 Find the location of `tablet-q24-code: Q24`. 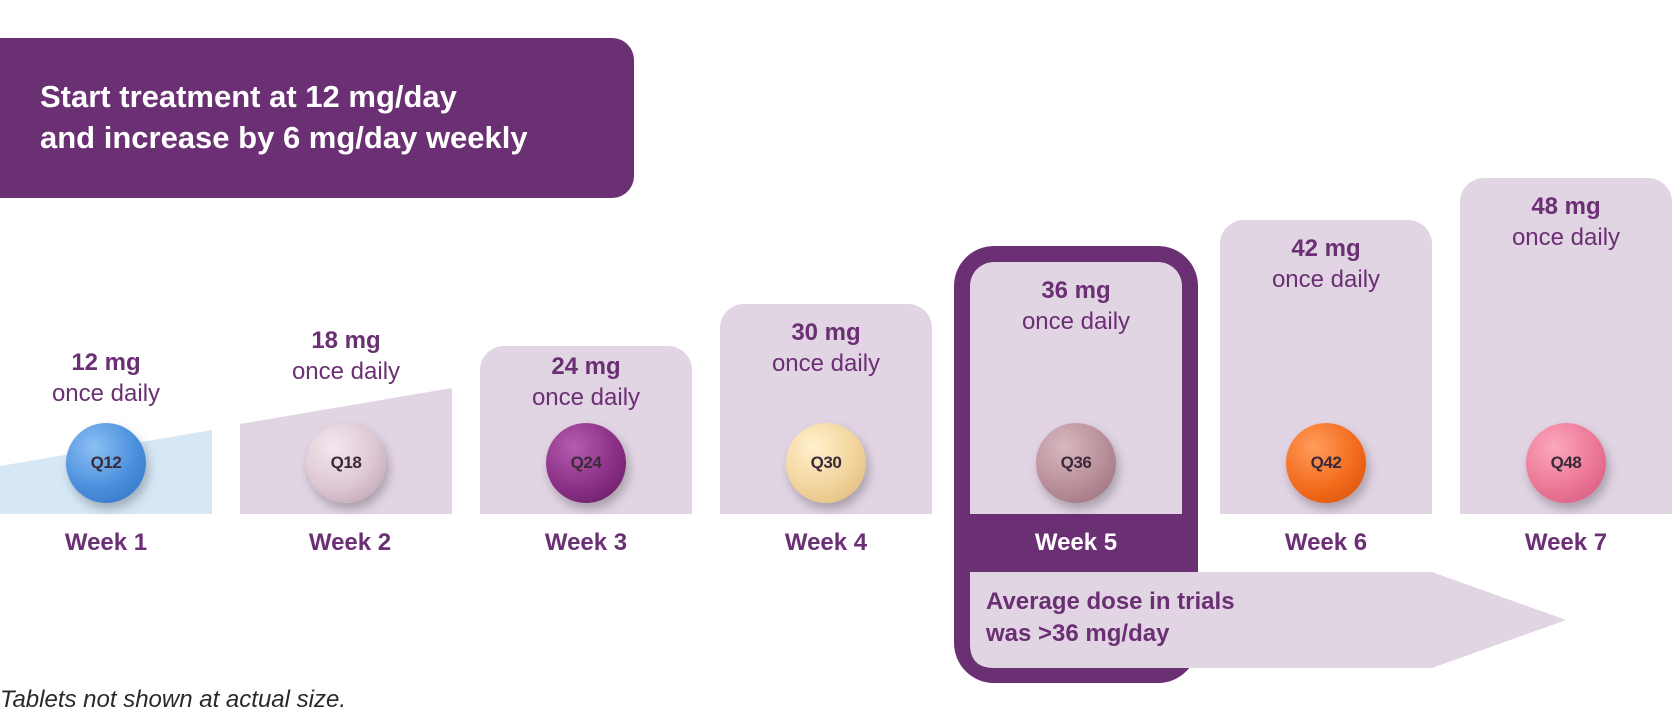

tablet-q24-code: Q24 is located at coordinates (586, 462).